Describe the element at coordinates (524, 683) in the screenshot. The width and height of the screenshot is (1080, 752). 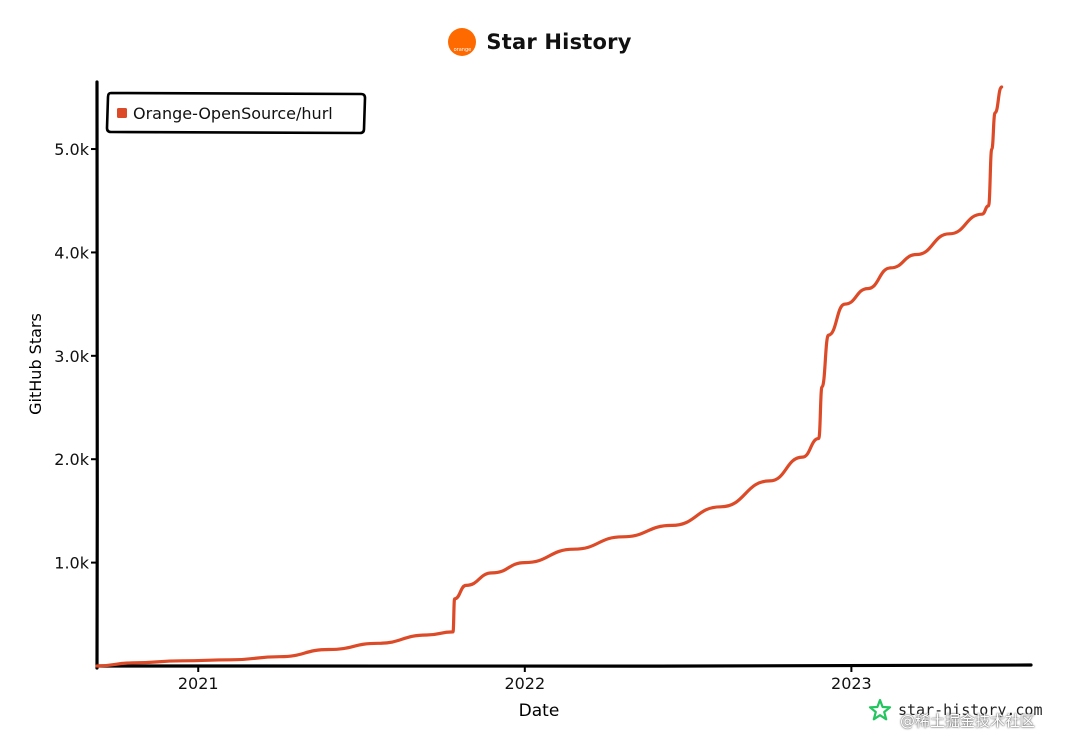
I see `x-tick-label: 2022` at that location.